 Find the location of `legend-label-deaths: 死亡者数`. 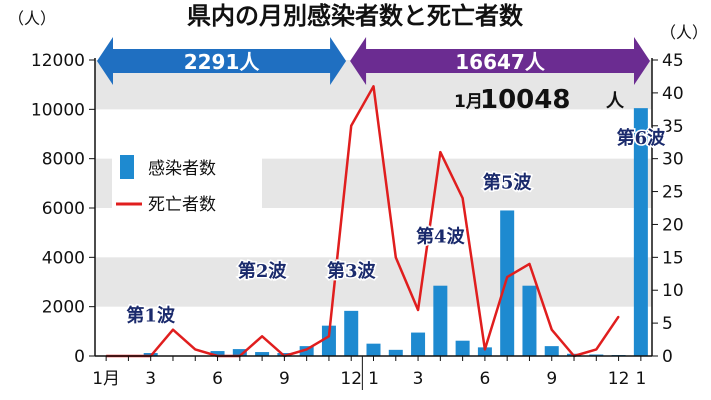

legend-label-deaths: 死亡者数 is located at coordinates (182, 205).